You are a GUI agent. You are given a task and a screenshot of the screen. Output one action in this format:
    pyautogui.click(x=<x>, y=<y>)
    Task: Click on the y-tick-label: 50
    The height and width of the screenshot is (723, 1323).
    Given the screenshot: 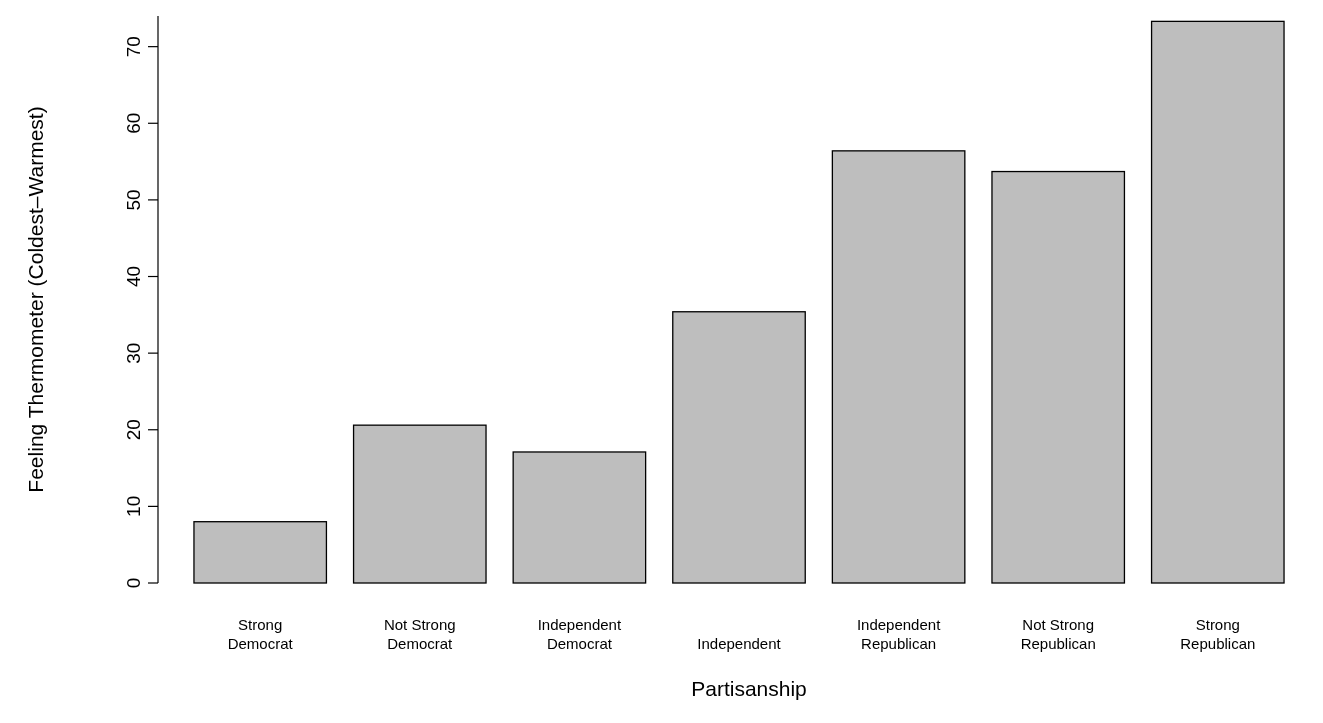 What is the action you would take?
    pyautogui.click(x=133, y=200)
    